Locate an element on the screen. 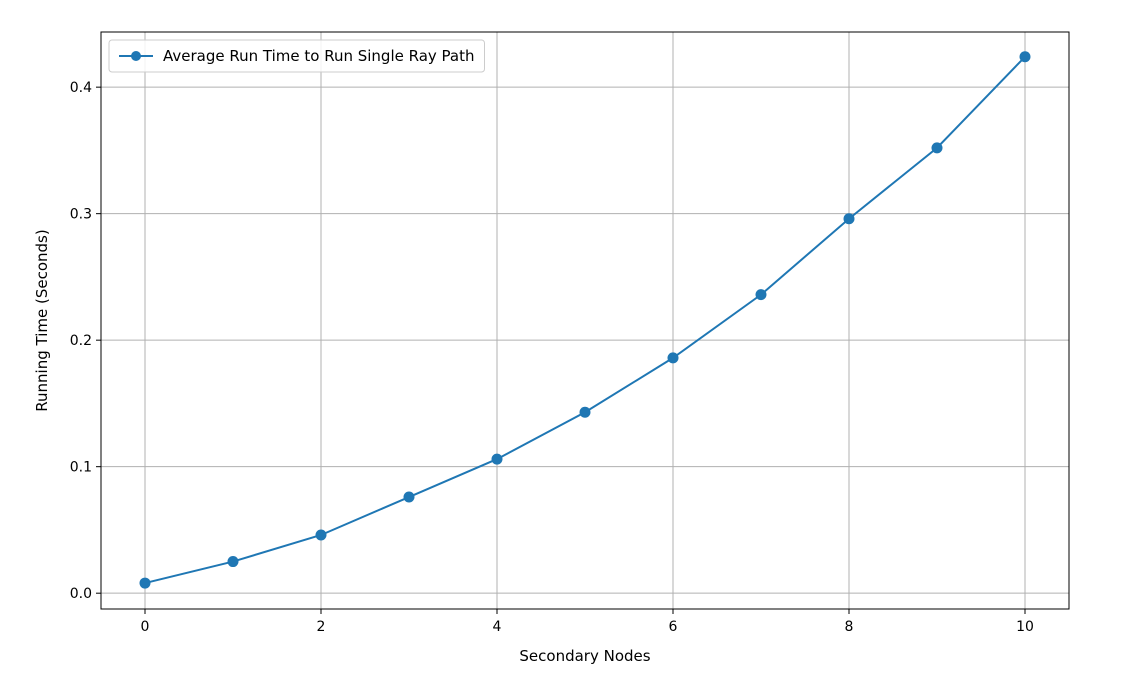  y-tick-label: 0.3 is located at coordinates (81, 215).